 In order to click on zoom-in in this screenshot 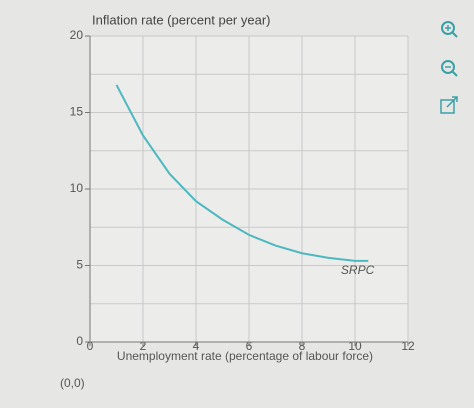, I will do `click(449, 29)`.